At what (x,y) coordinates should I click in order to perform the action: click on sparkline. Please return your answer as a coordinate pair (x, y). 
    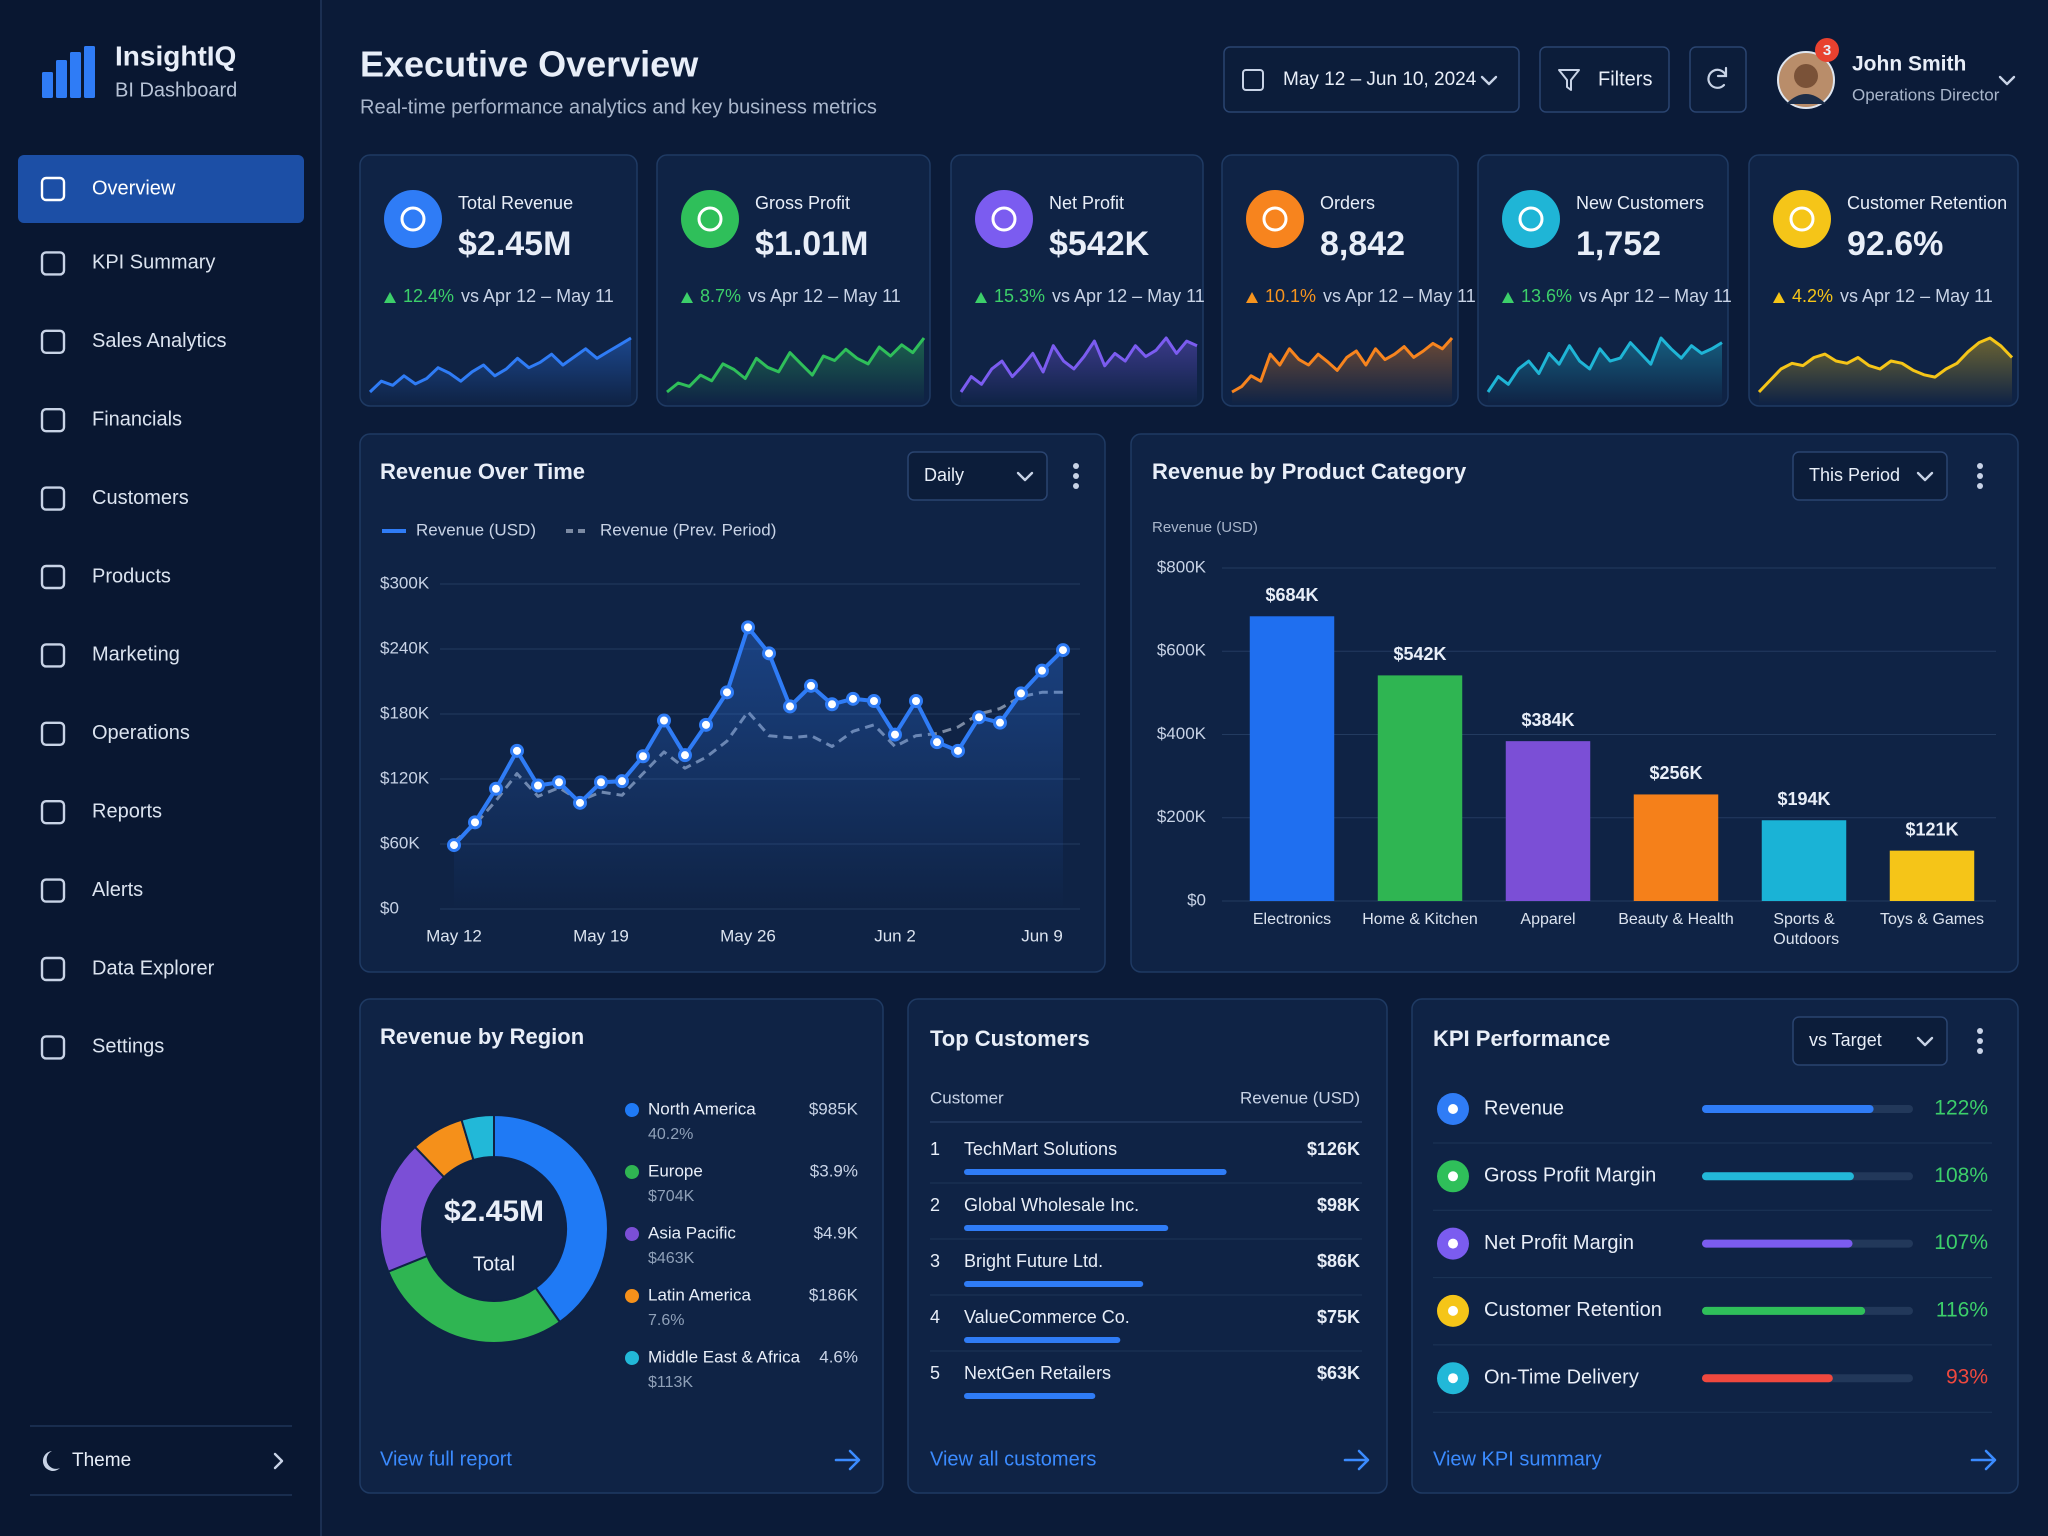
    Looking at the image, I should click on (500, 365).